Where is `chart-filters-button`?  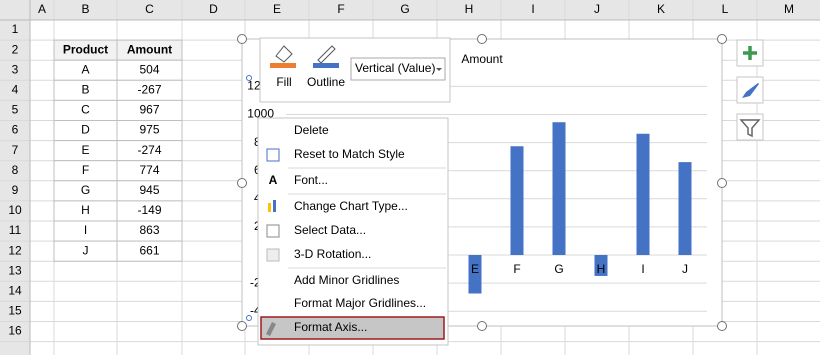
chart-filters-button is located at coordinates (750, 127).